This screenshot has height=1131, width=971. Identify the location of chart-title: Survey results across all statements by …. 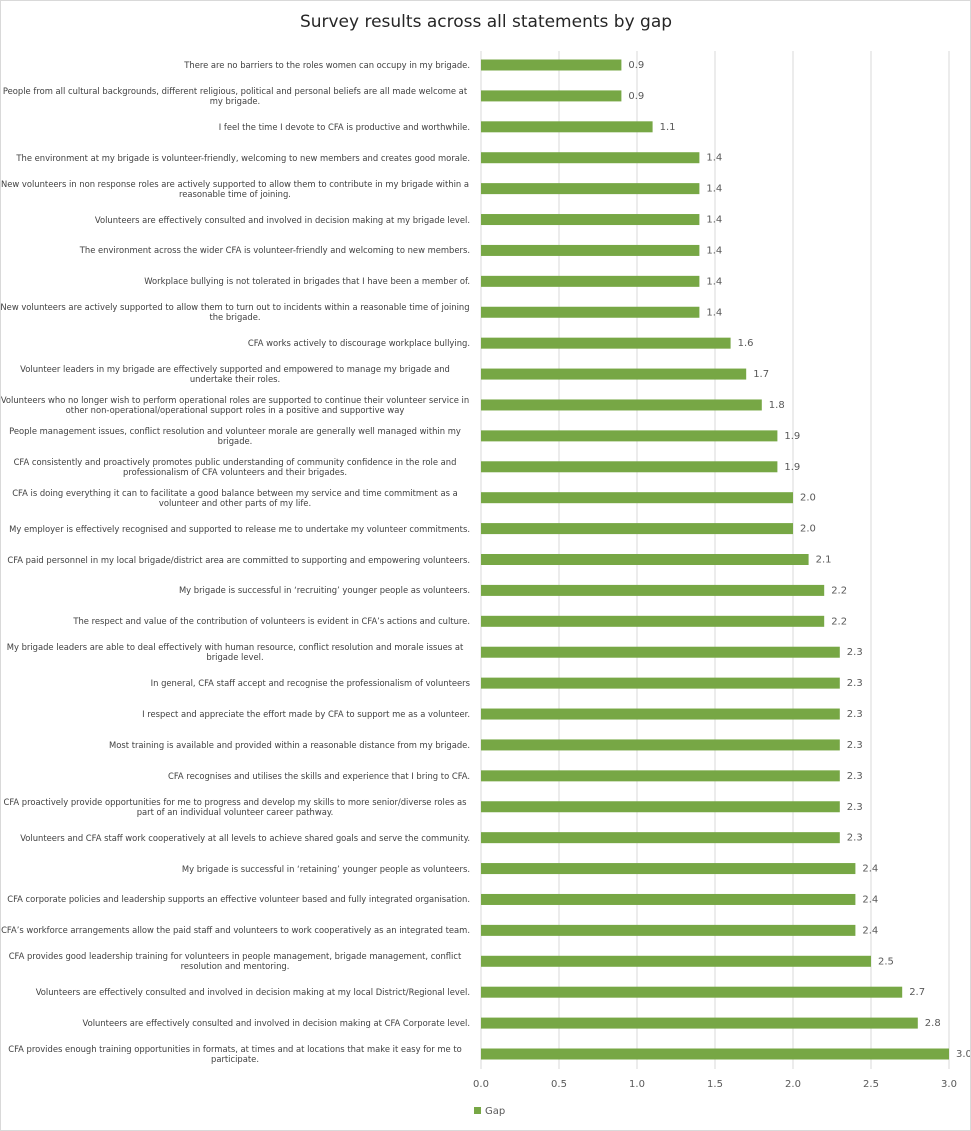
(486, 22).